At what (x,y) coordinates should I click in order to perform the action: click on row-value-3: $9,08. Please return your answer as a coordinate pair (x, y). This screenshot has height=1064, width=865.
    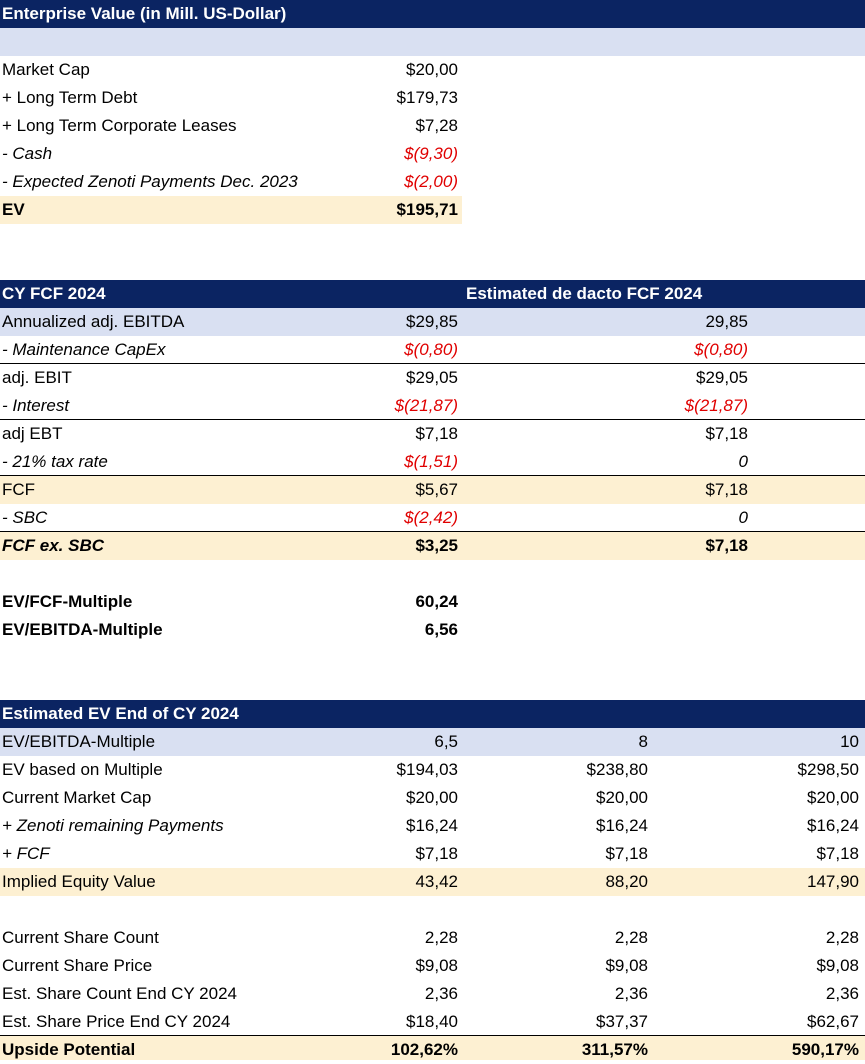
    Looking at the image, I should click on (837, 965).